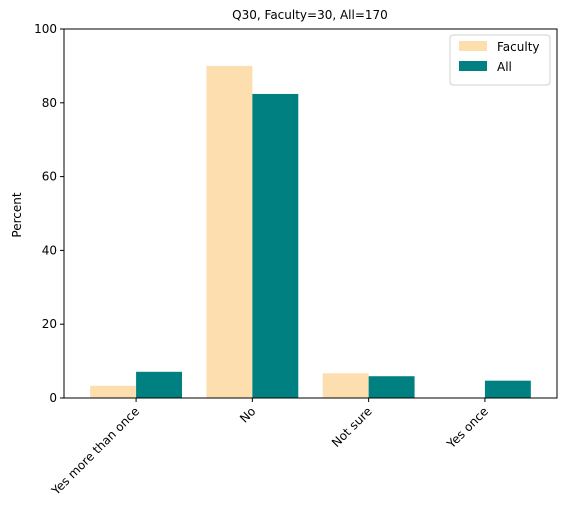 This screenshot has width=571, height=524. Describe the element at coordinates (518, 47) in the screenshot. I see `legend-label-faculty: Faculty` at that location.